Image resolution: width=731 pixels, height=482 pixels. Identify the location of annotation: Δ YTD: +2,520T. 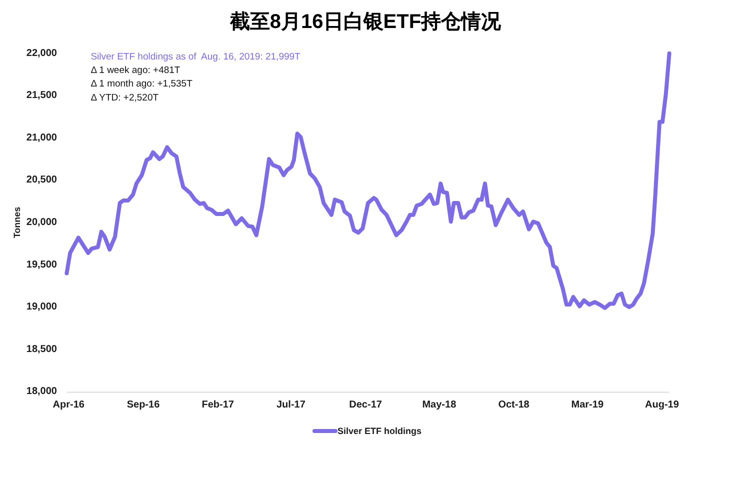
(124, 98).